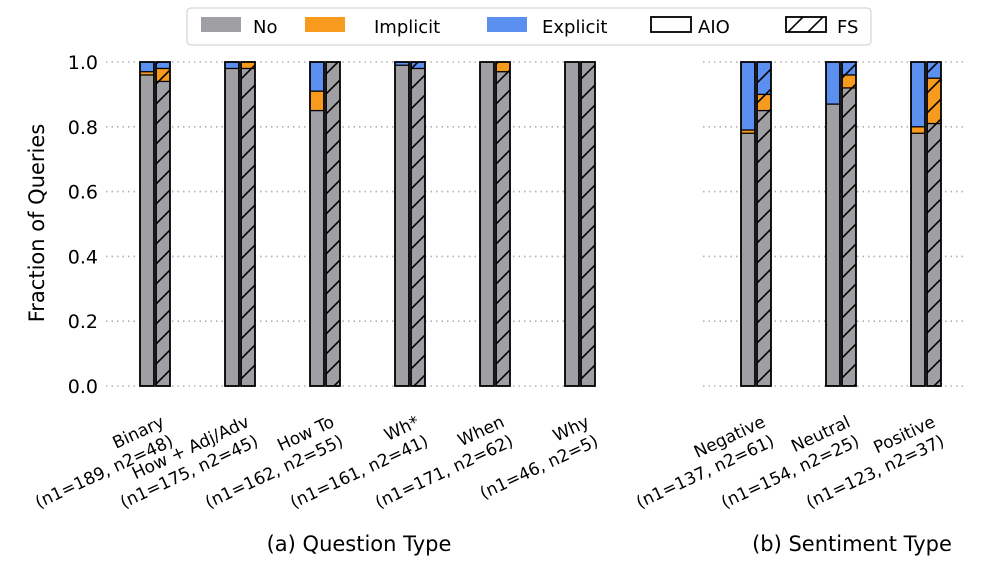 This screenshot has height=576, width=997. I want to click on y-tick-label: 0.4, so click(83, 257).